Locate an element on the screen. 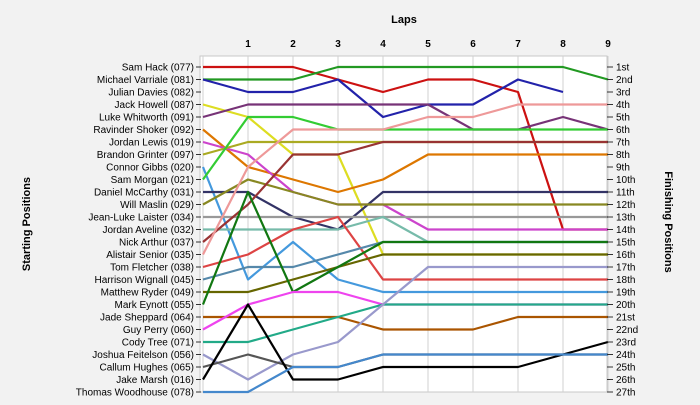  start-label: Jack Howell (087) is located at coordinates (154, 105).